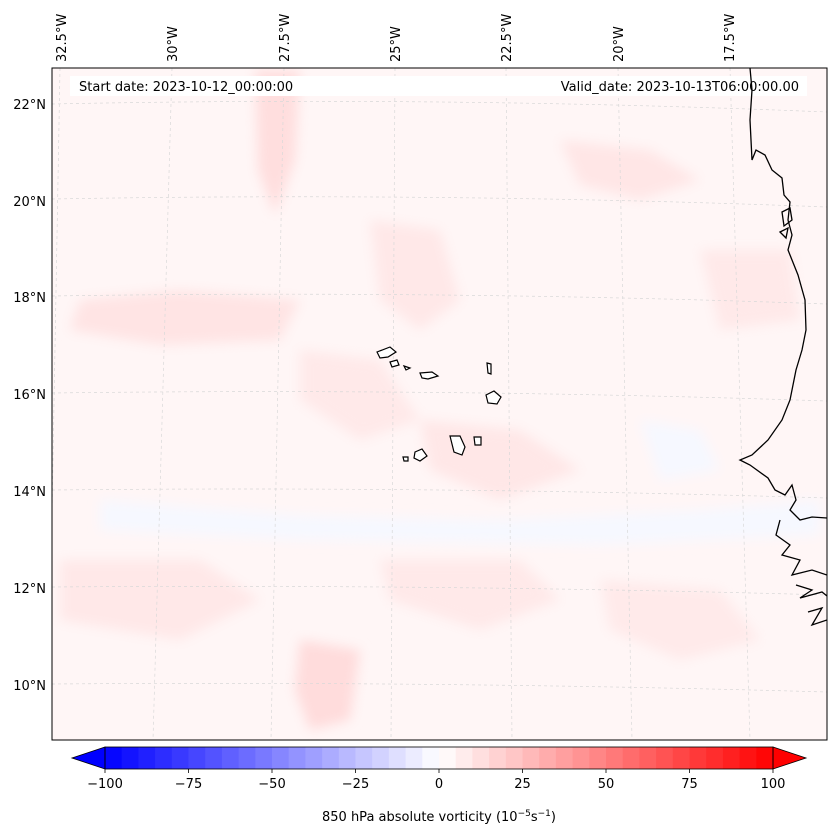  What do you see at coordinates (730, 38) in the screenshot?
I see `lon-label: 17.5°W` at bounding box center [730, 38].